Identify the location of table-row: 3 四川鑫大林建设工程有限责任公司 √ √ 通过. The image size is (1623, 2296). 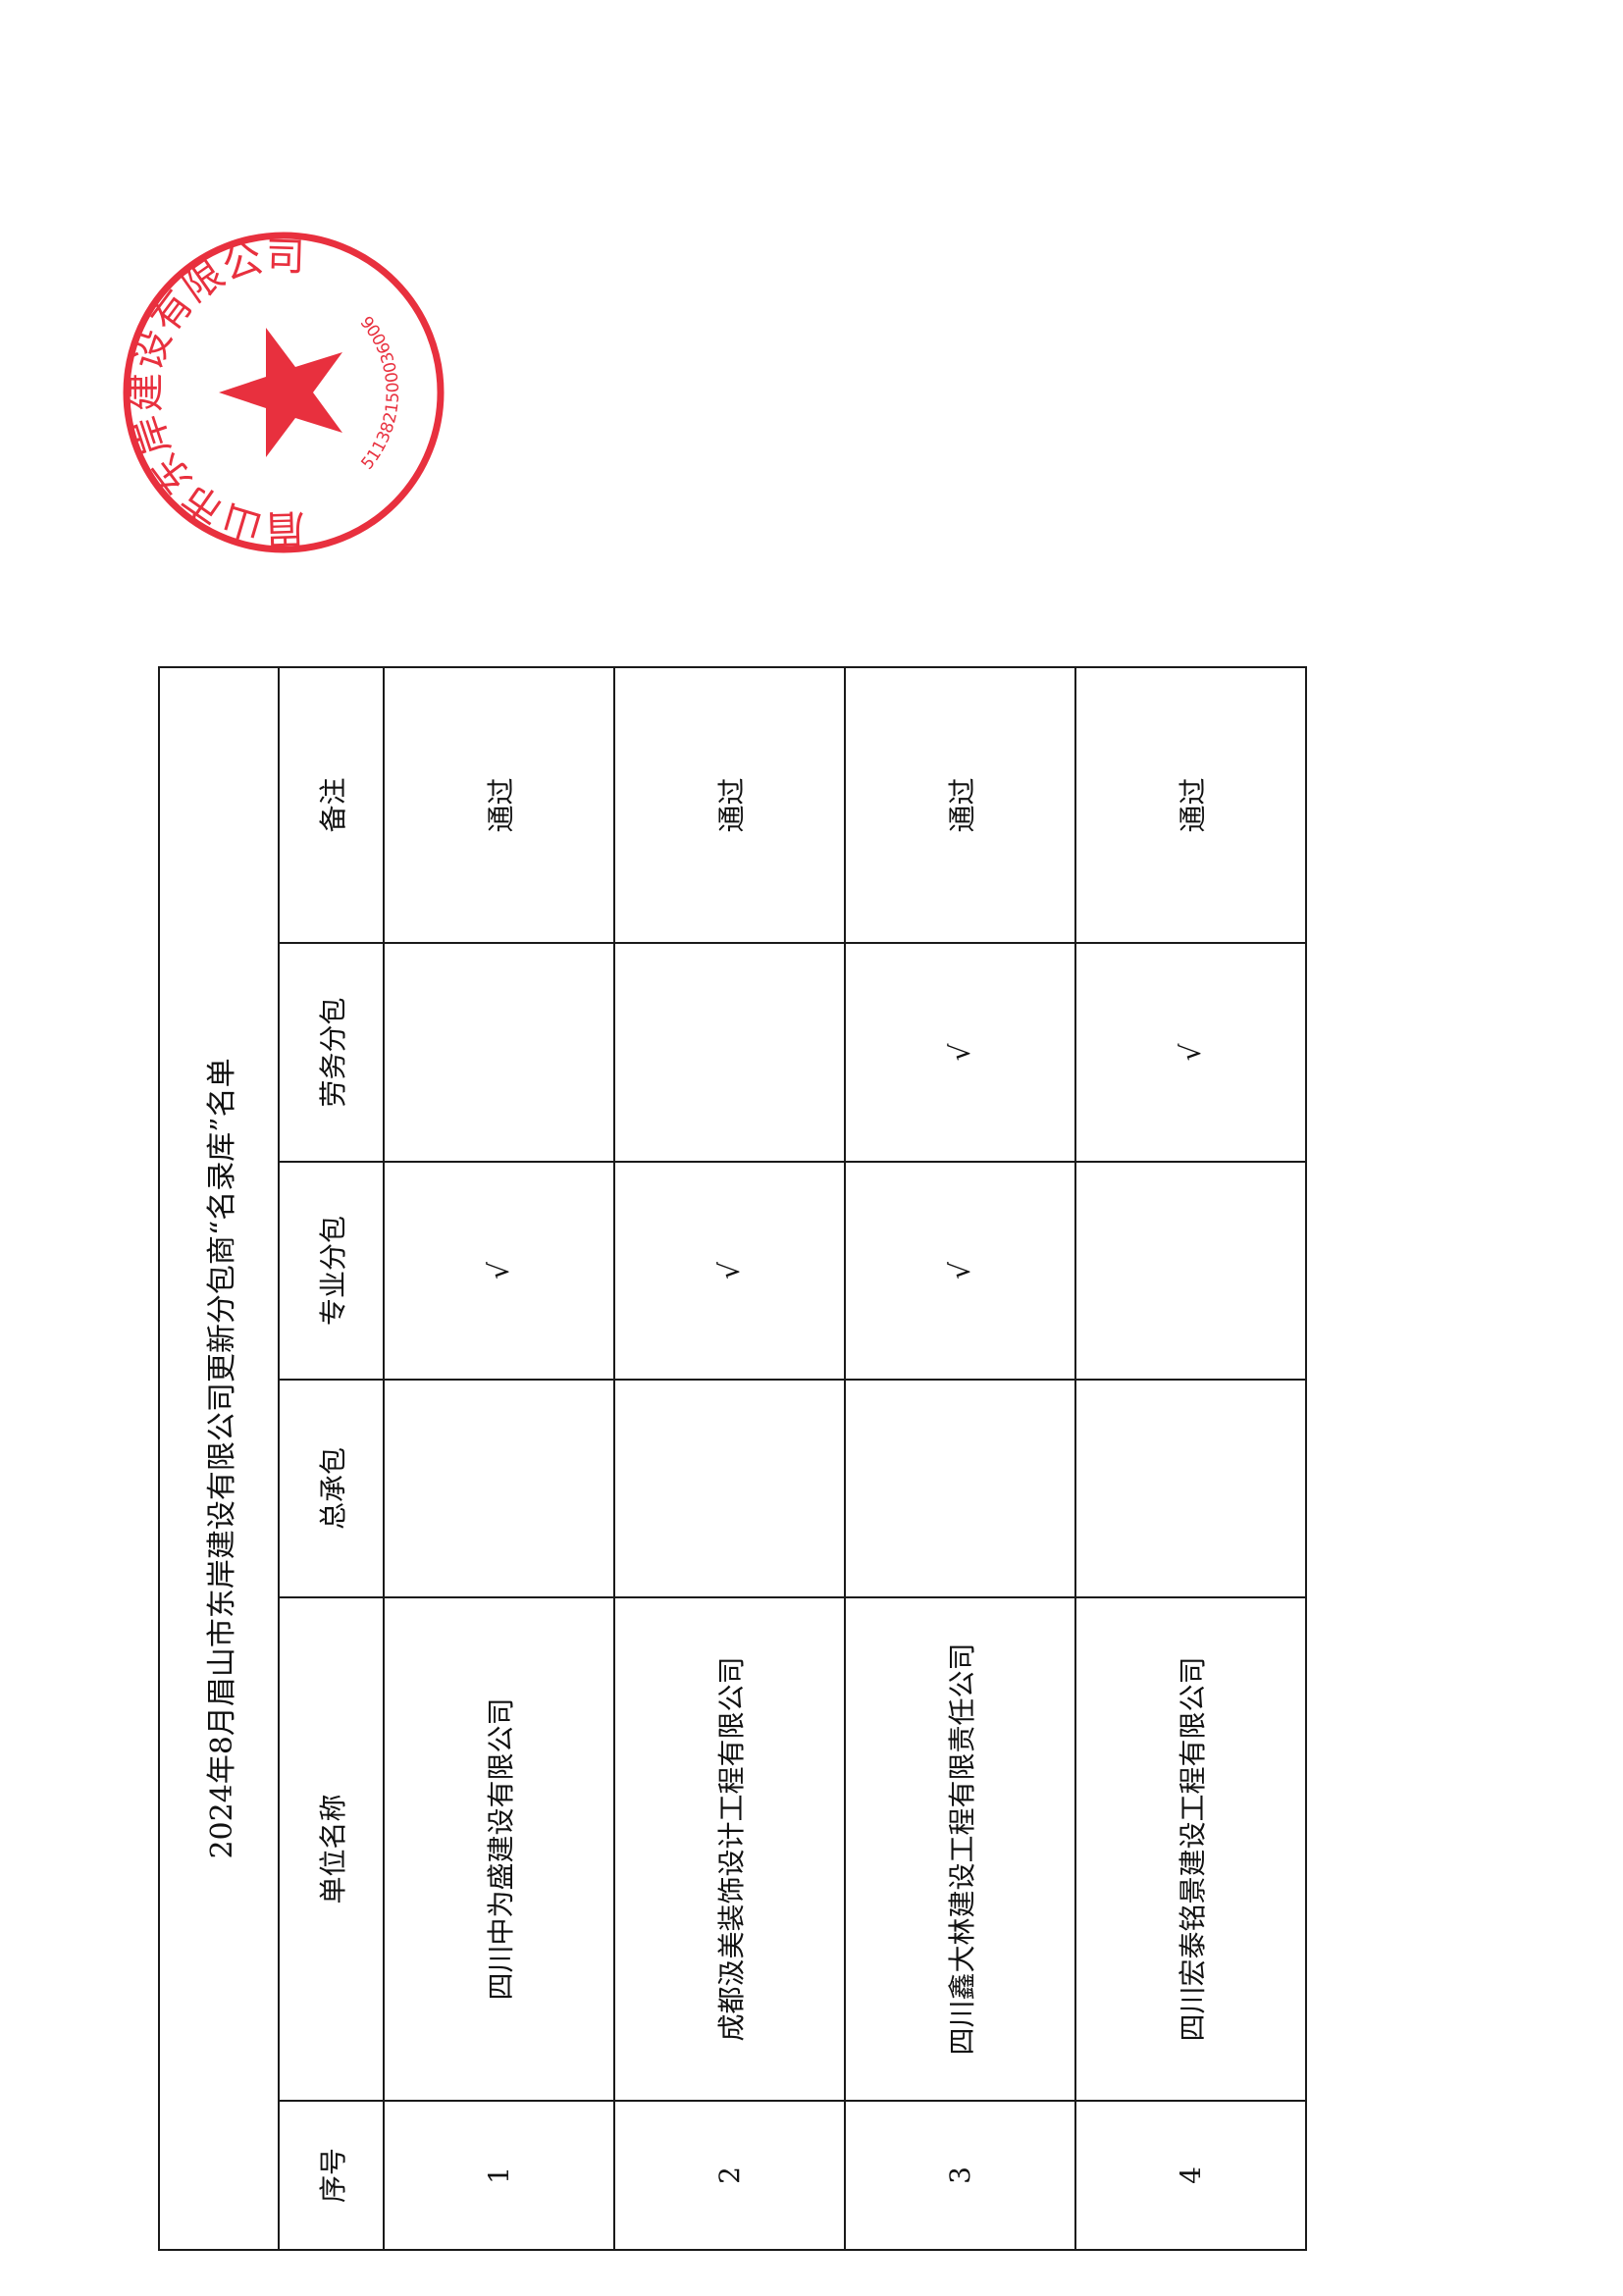
(960, 1458).